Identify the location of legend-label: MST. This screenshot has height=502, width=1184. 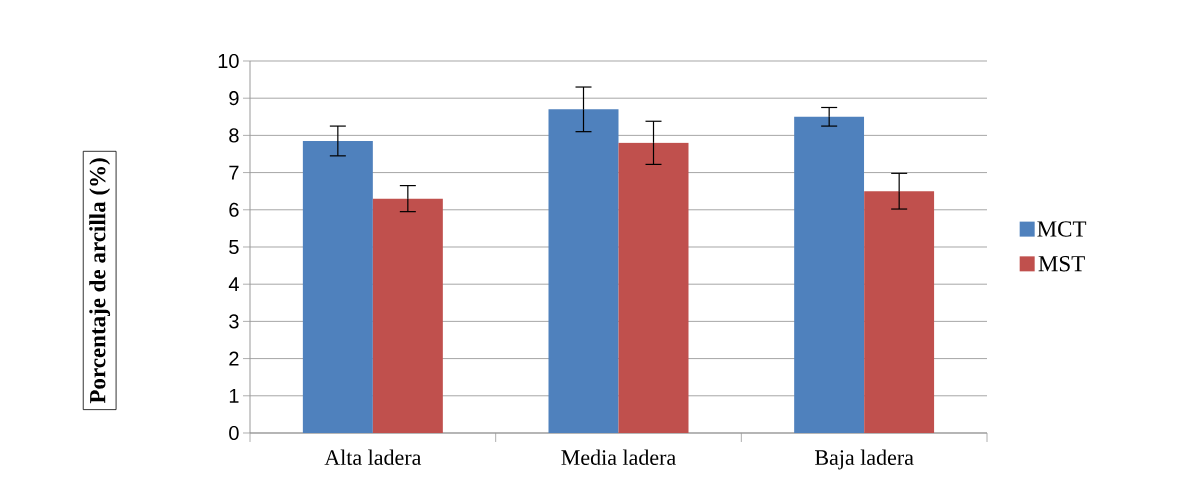
(1061, 263).